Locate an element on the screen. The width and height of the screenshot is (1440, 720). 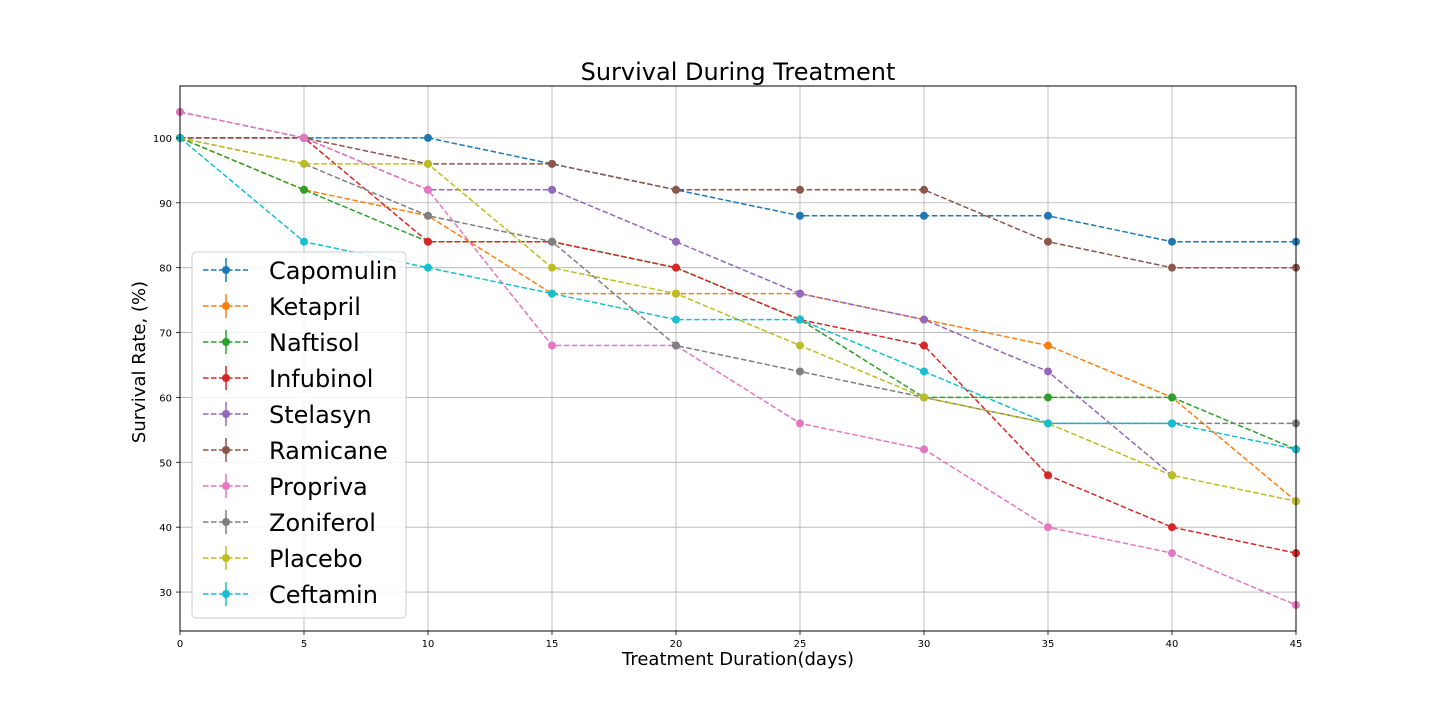
legend-item-naftisol: Naftisol is located at coordinates (281, 343).